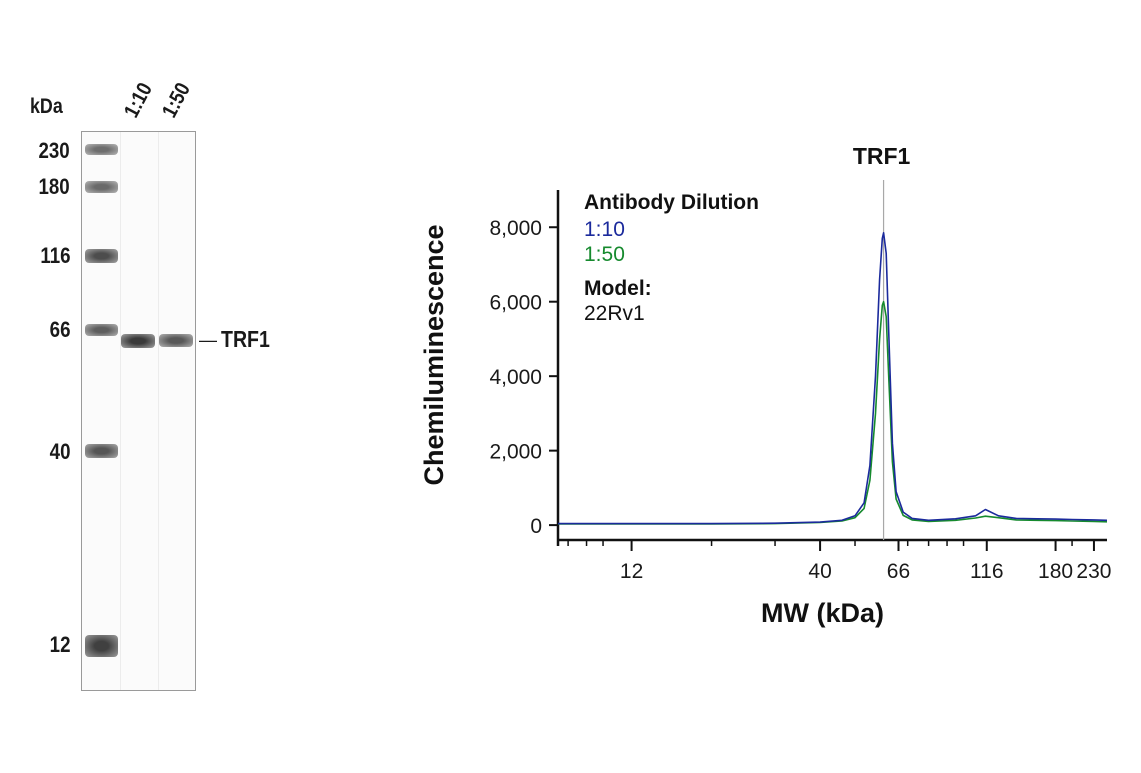  What do you see at coordinates (208, 340) in the screenshot?
I see `band-dash: —` at bounding box center [208, 340].